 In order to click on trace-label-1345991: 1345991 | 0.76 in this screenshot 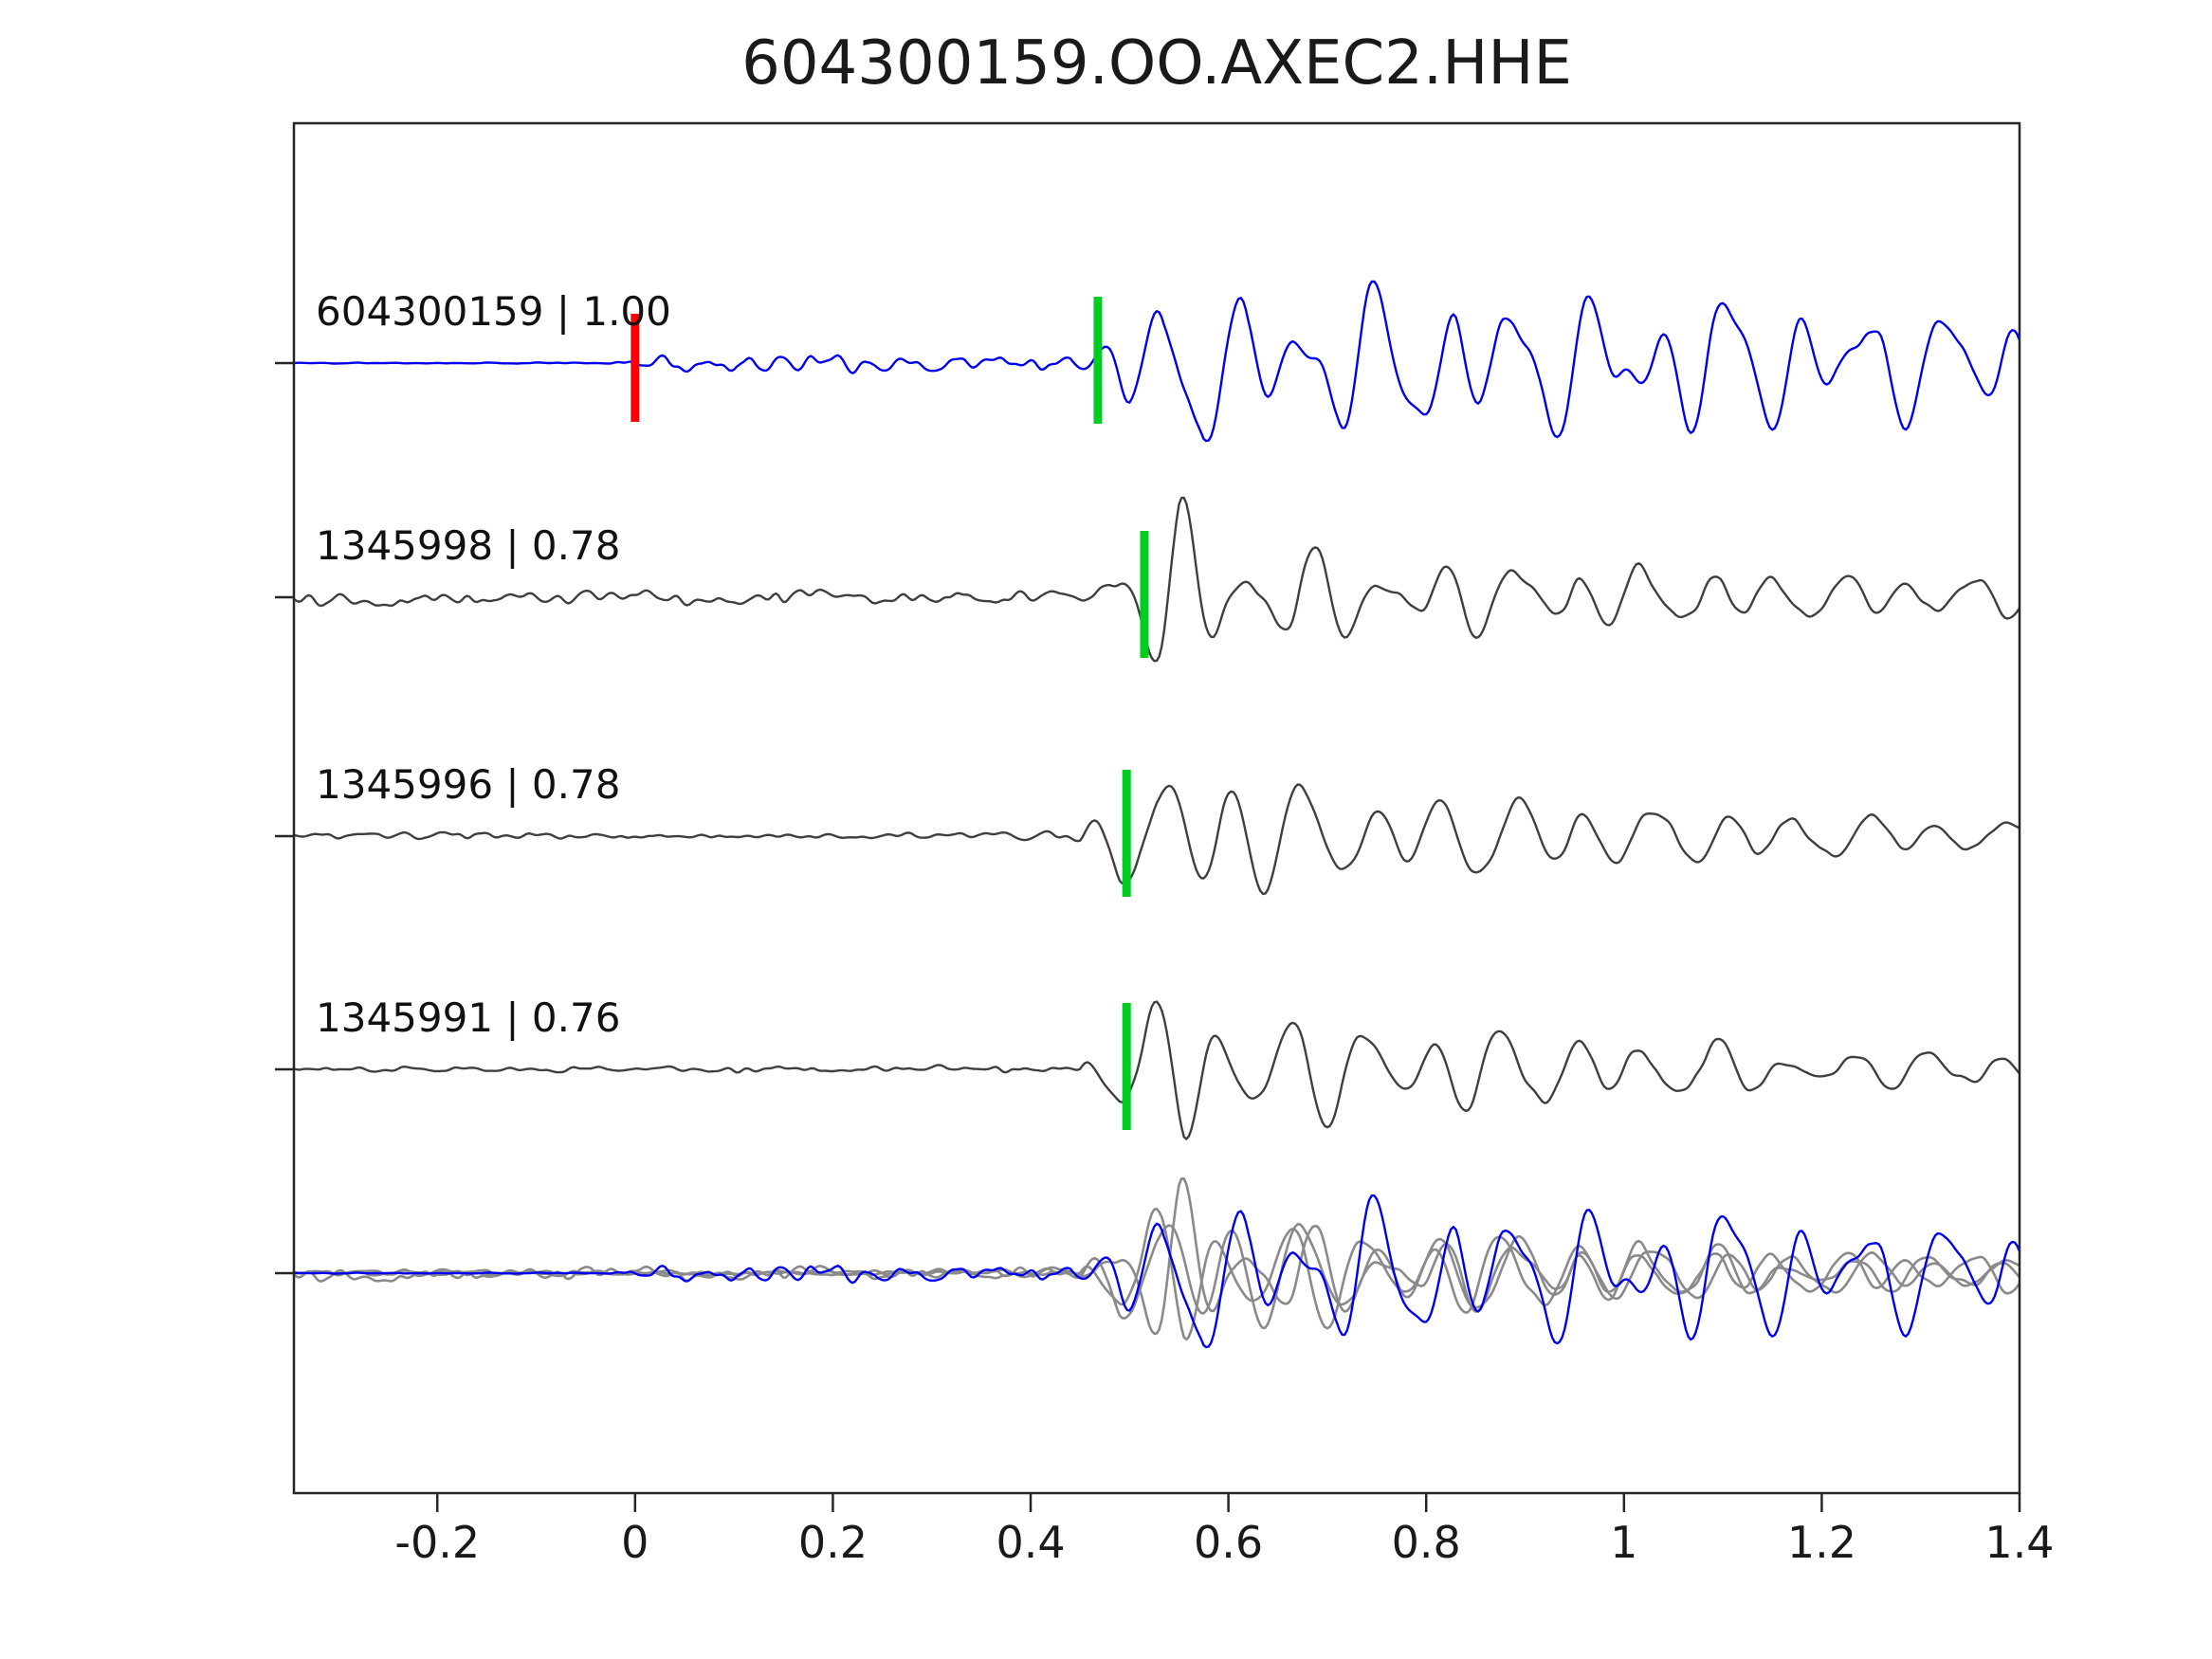, I will do `click(468, 1017)`.